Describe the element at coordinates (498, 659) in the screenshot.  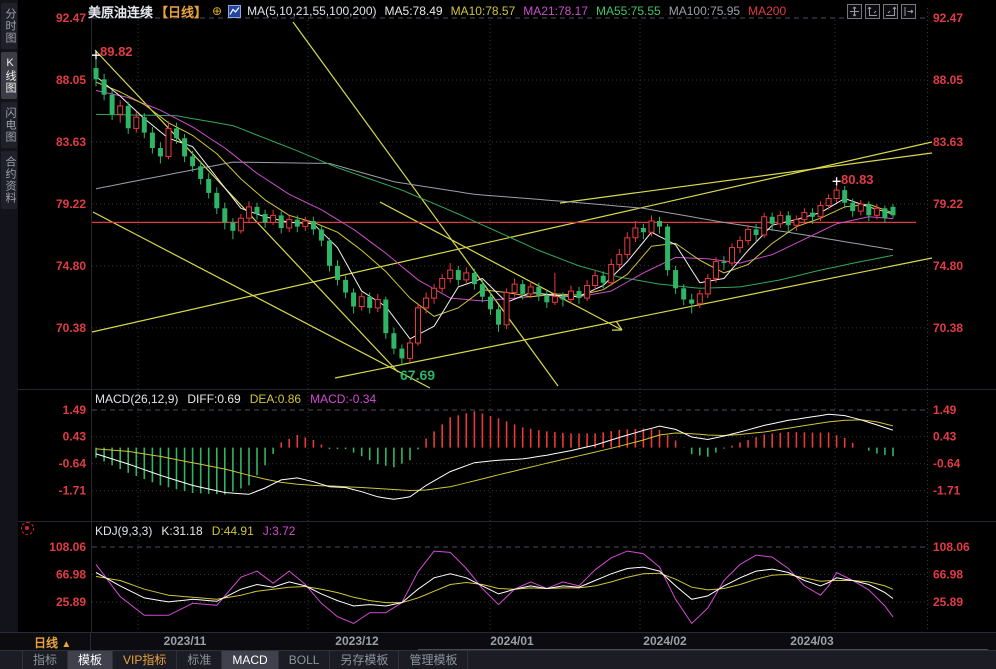
I see `bottom-toolbar: 指标 模板 VIP指标 标准 MACD BOLL 另存模板 管理模板` at that location.